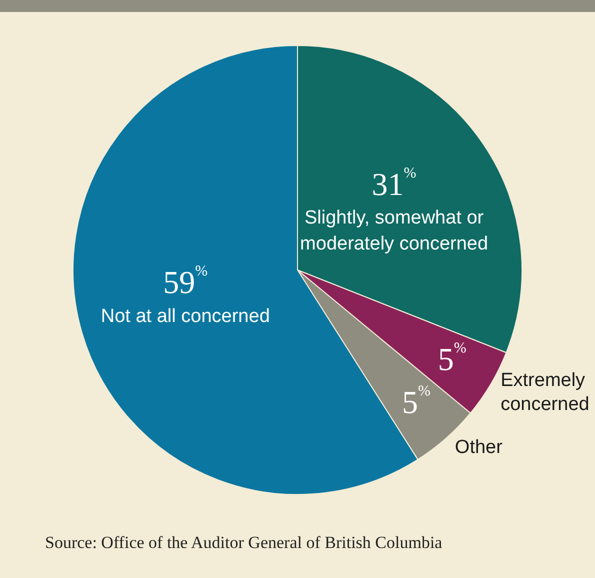 The width and height of the screenshot is (595, 578). What do you see at coordinates (185, 316) in the screenshot?
I see `slice-label: Not at all concerned` at bounding box center [185, 316].